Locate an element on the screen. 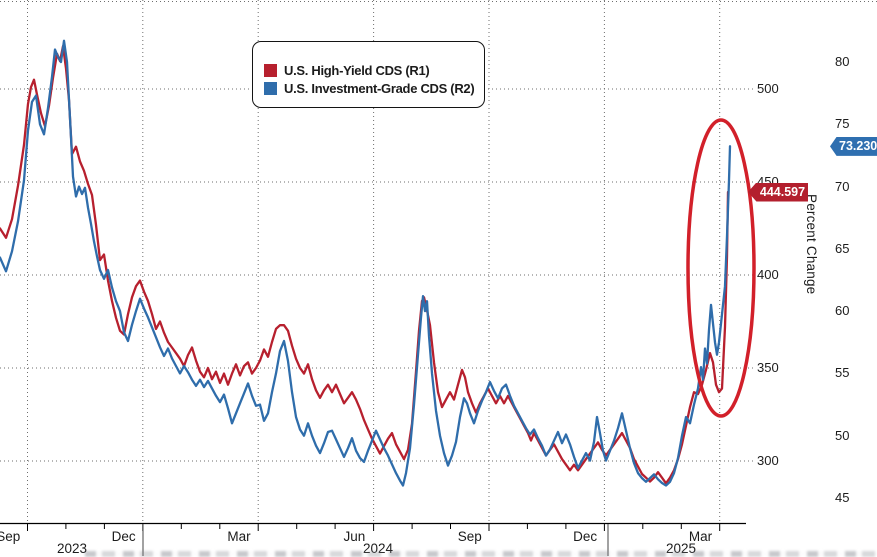 This screenshot has width=877, height=557. x-year-label: 2023 is located at coordinates (72, 548).